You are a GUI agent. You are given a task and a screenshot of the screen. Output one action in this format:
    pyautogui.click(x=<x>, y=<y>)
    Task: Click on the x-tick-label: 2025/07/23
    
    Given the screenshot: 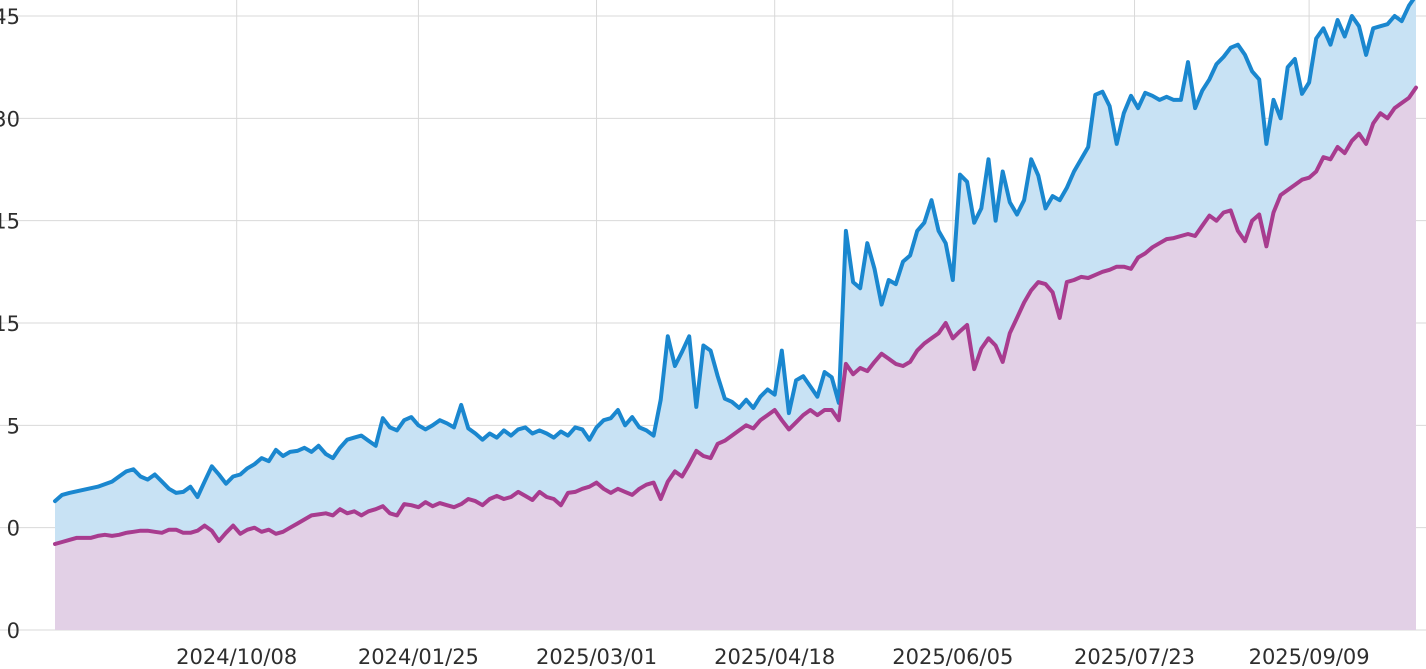 What is the action you would take?
    pyautogui.click(x=1134, y=657)
    